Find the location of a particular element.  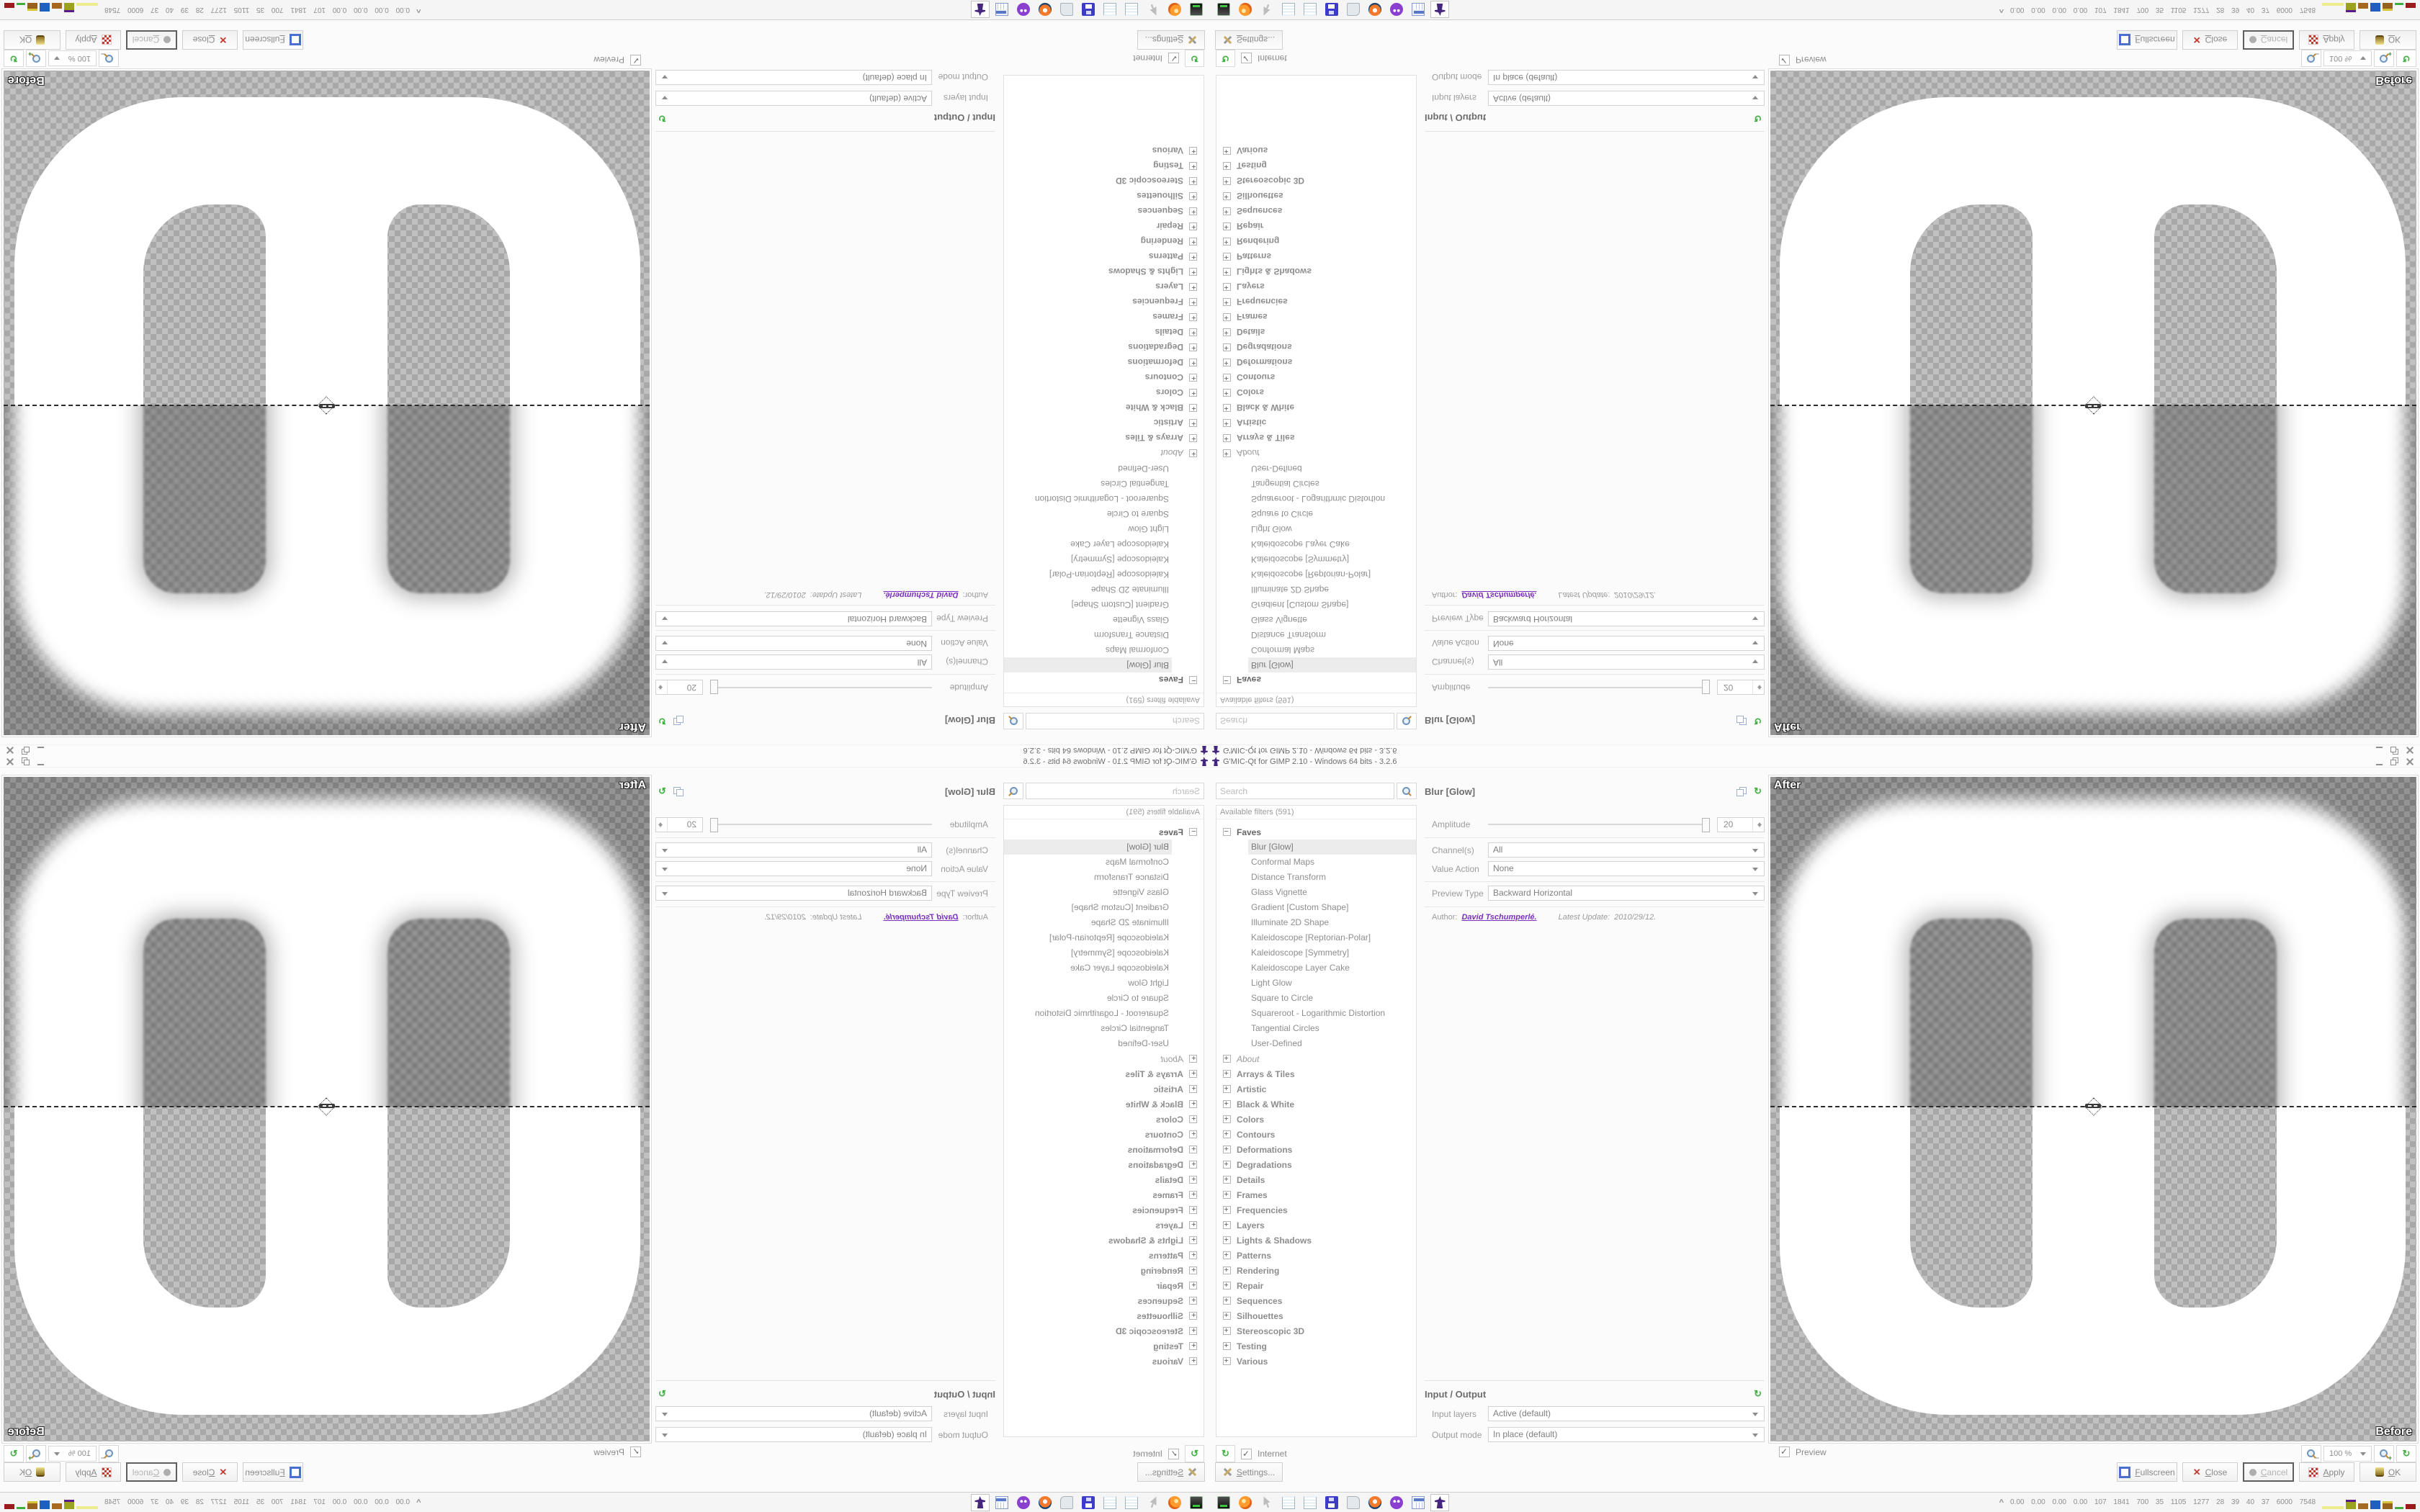

filter-category: Rendering is located at coordinates (1104, 241).